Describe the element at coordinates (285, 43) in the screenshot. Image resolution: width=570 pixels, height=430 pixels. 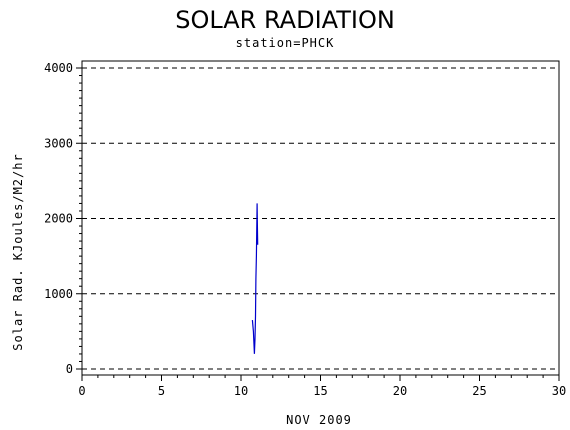
I see `chart-subtitle: station=PHCK` at that location.